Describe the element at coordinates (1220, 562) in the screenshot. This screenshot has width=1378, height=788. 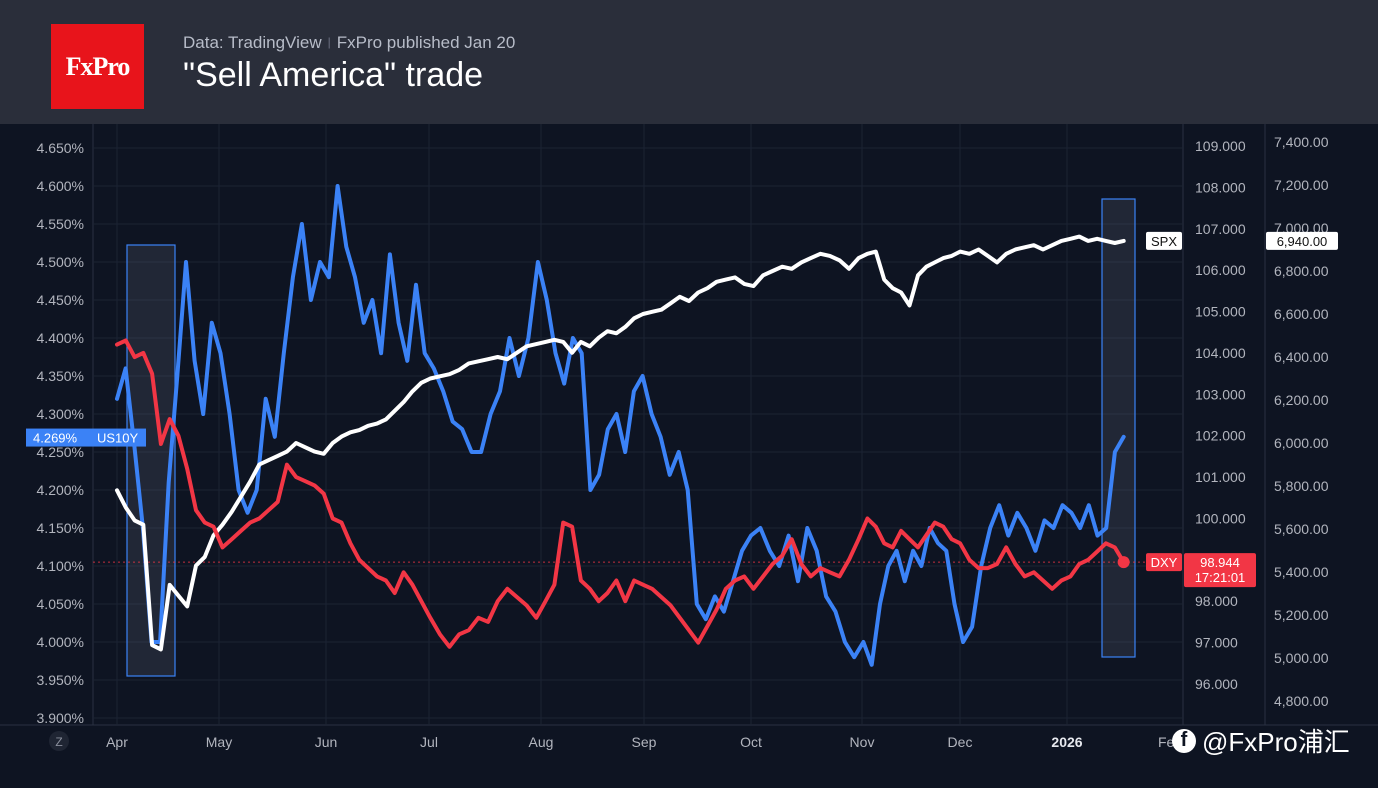
I see `dxy-value-text: 98.944` at that location.